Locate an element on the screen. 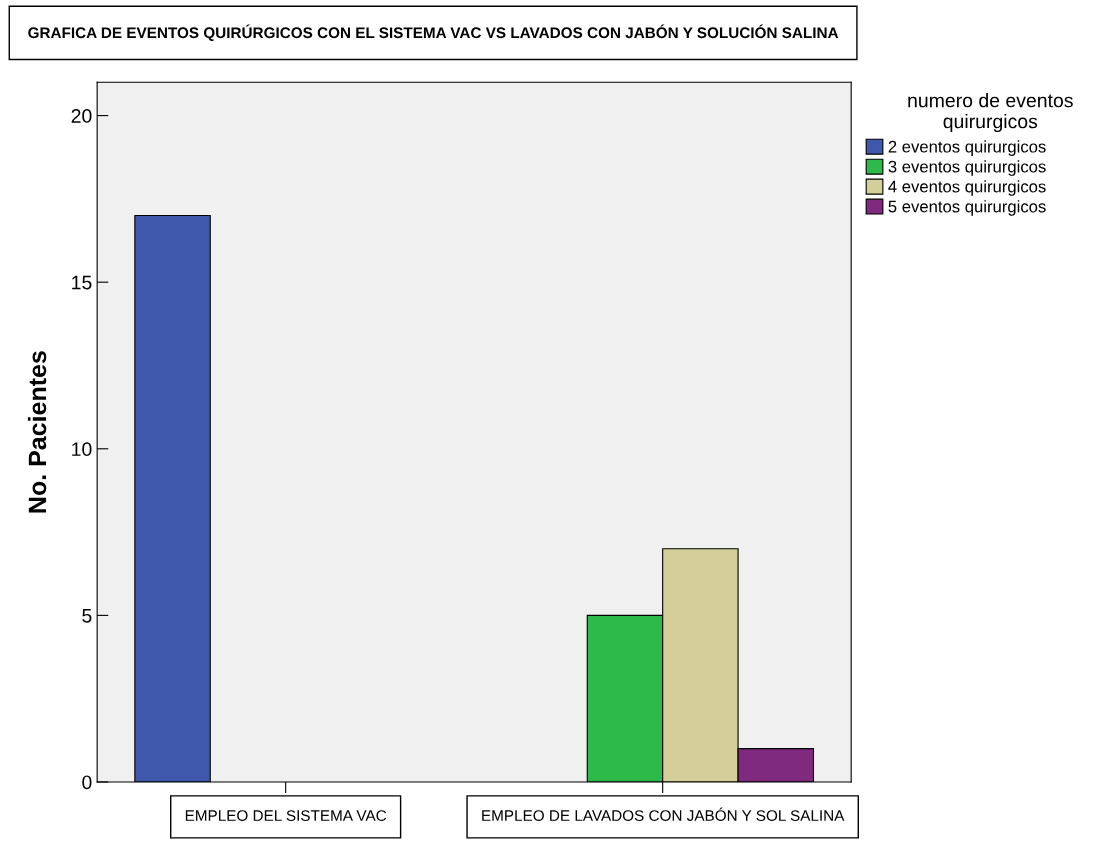 This screenshot has height=866, width=1104. y-tick-label: 0 is located at coordinates (87, 782).